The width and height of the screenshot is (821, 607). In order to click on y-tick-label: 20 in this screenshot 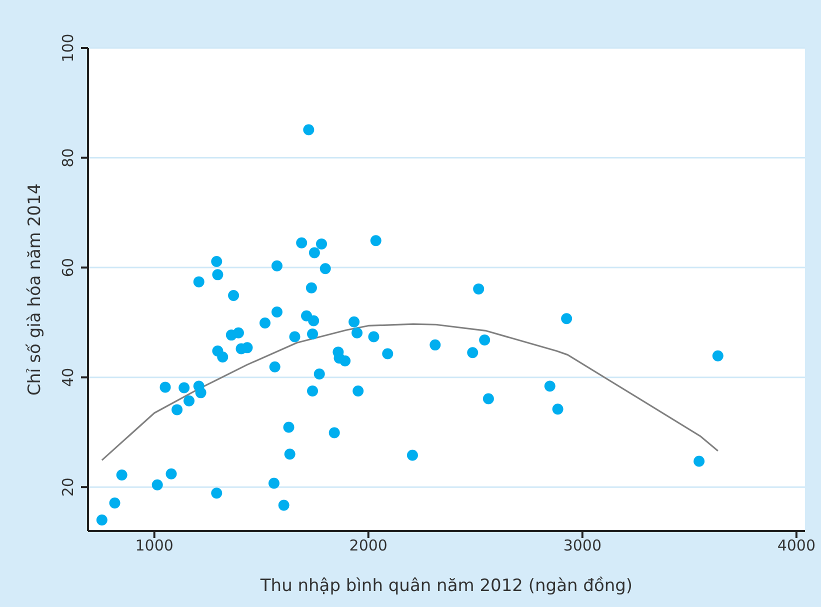, I will do `click(68, 487)`.